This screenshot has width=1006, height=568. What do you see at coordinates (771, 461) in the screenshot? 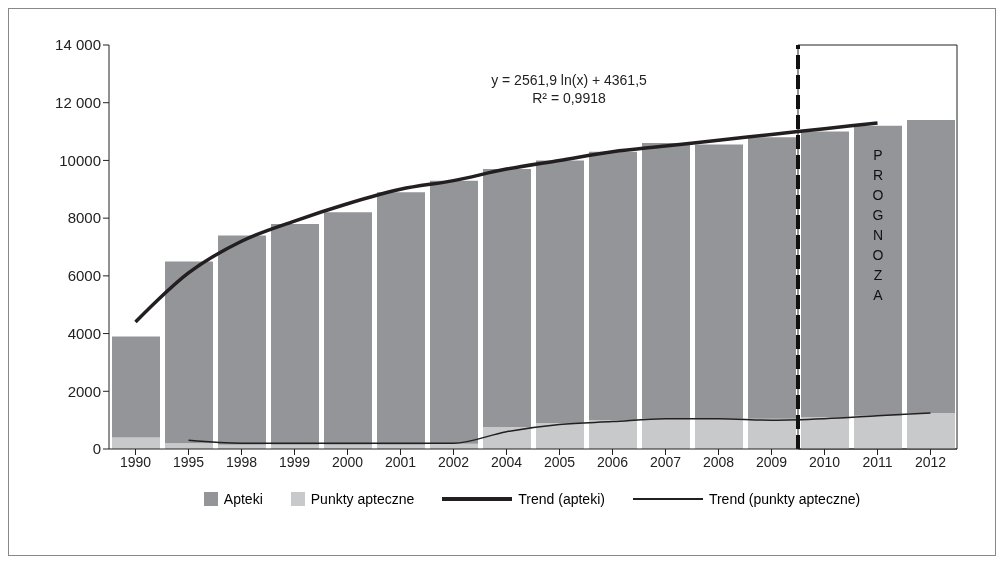
I see `x-tick-label: 2009` at bounding box center [771, 461].